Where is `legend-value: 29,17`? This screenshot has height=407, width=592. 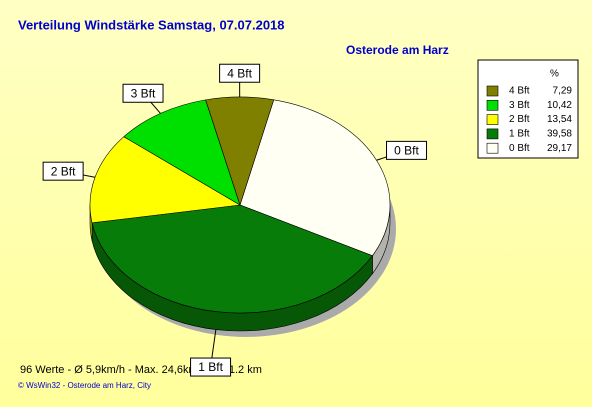
legend-value: 29,17 is located at coordinates (559, 148).